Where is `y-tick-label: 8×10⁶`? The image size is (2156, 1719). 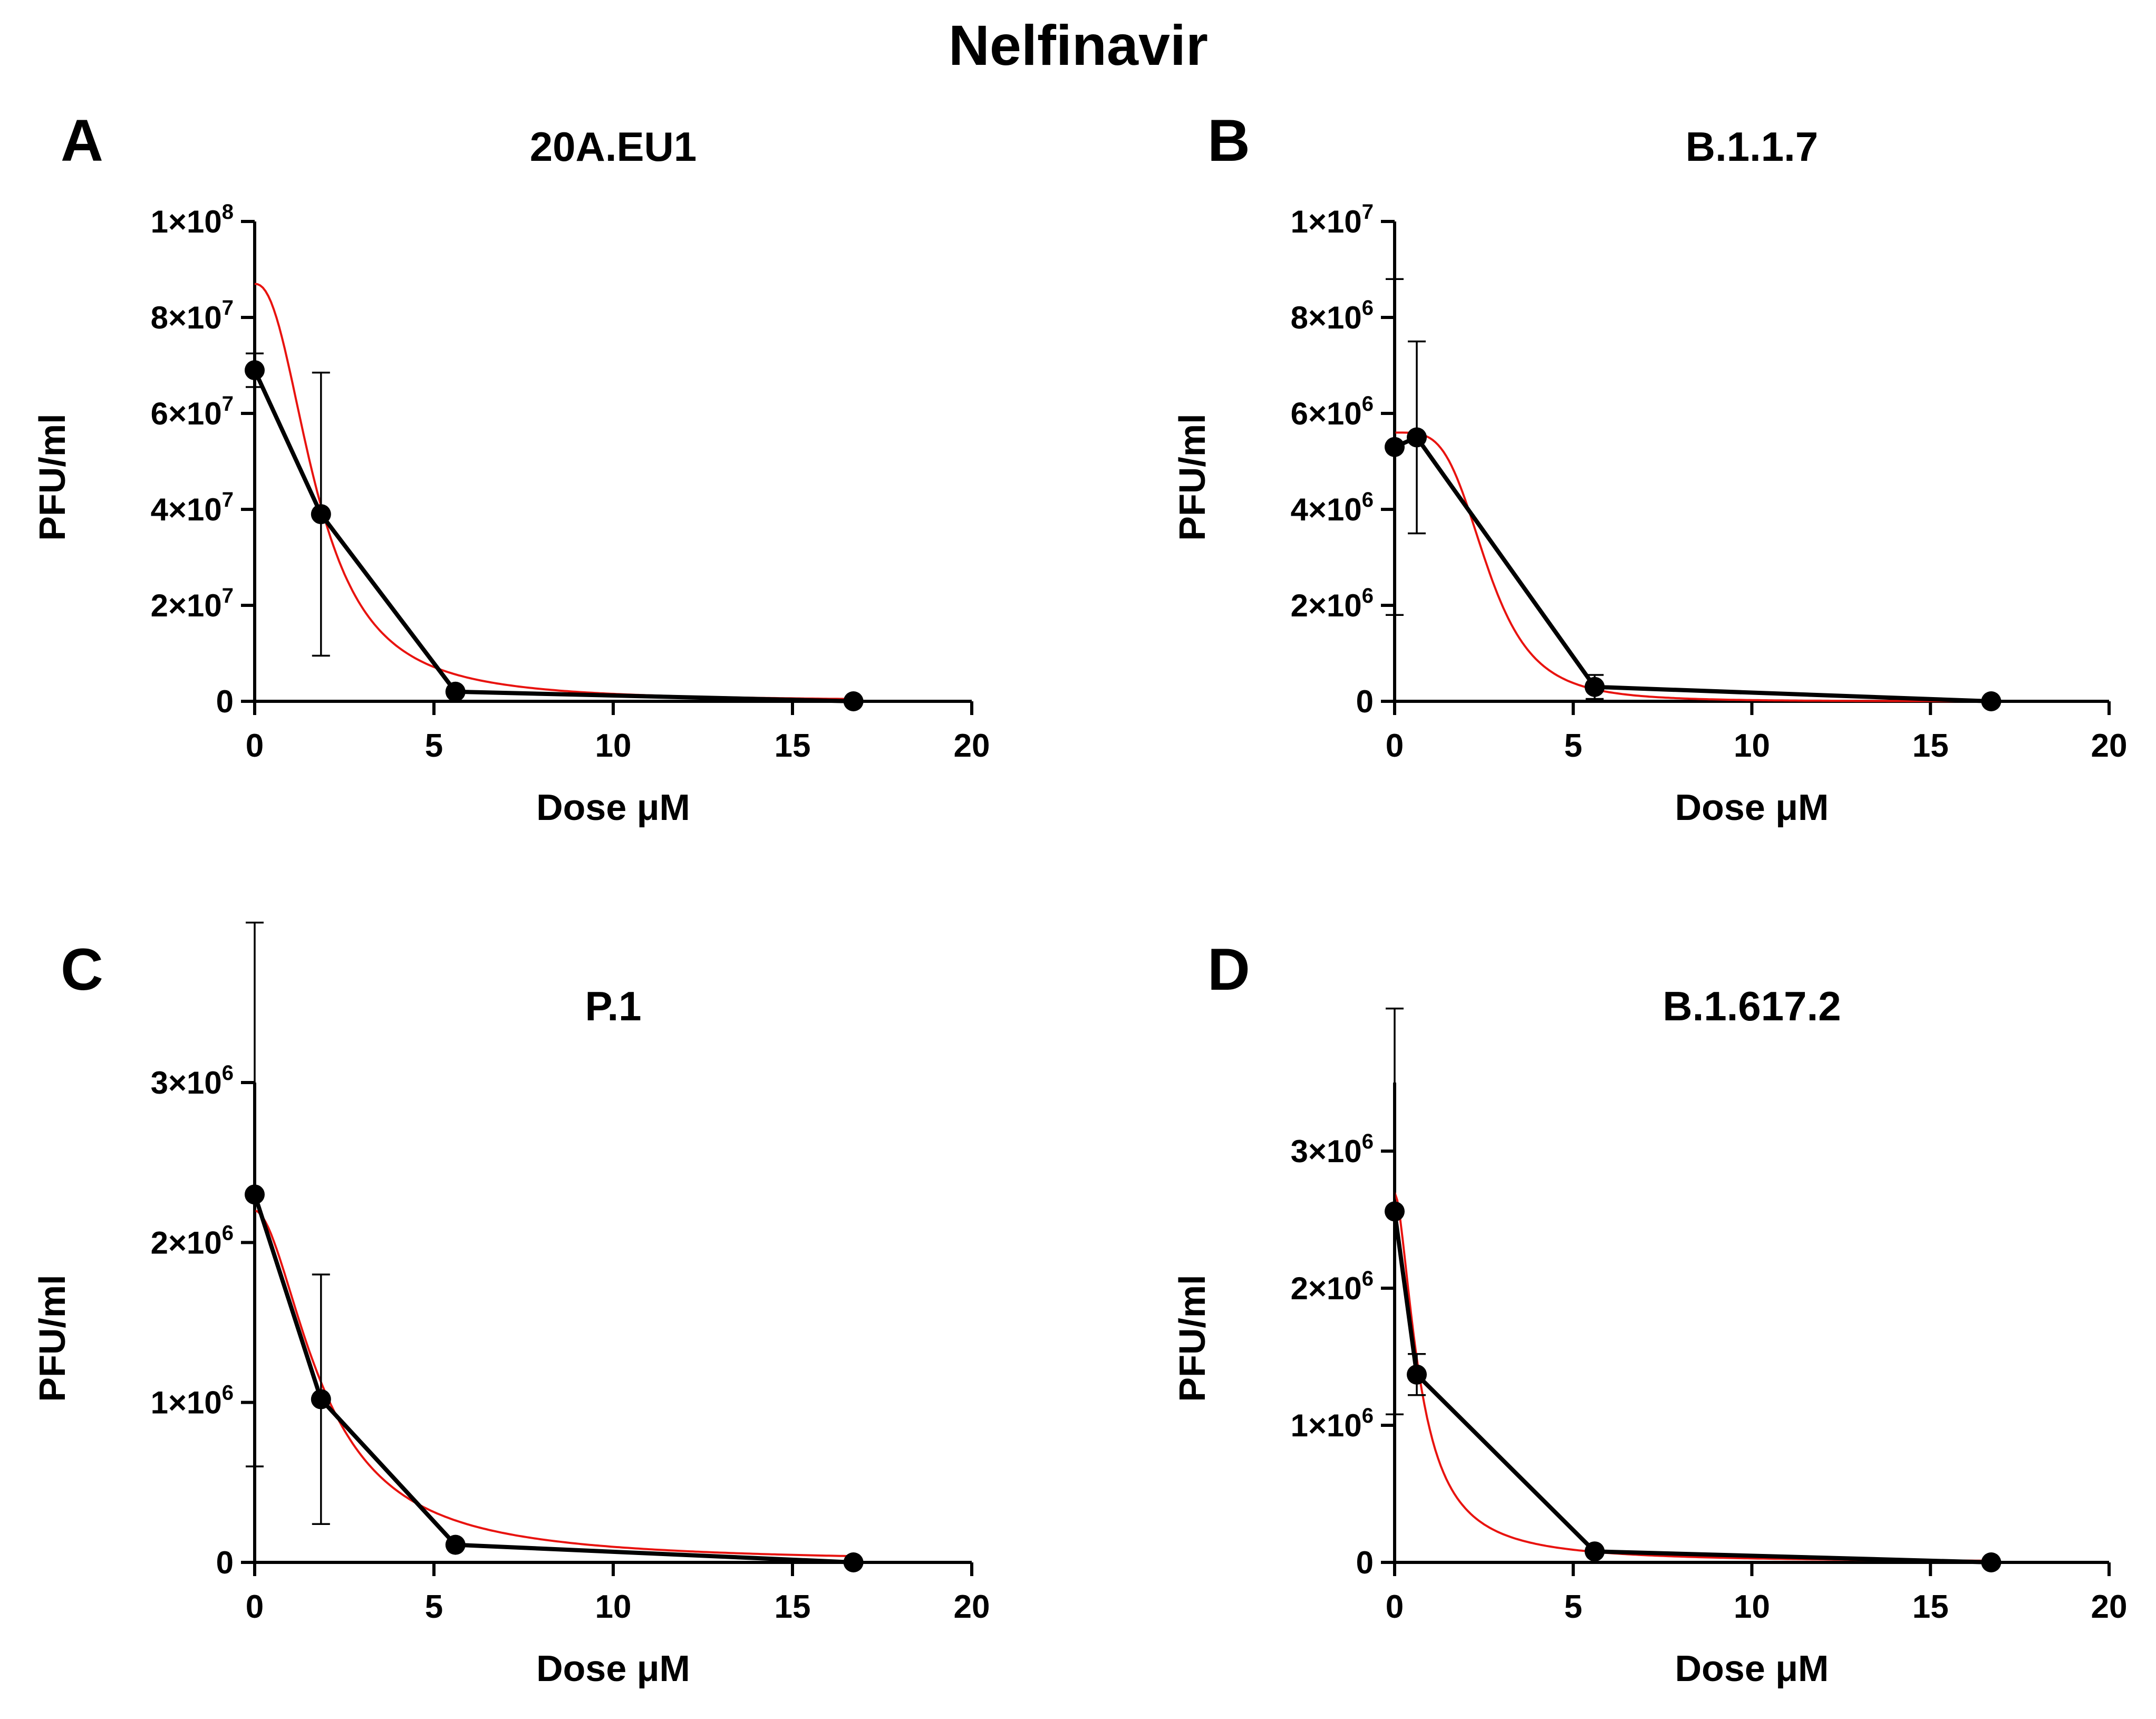
y-tick-label: 8×10⁶ is located at coordinates (1332, 315).